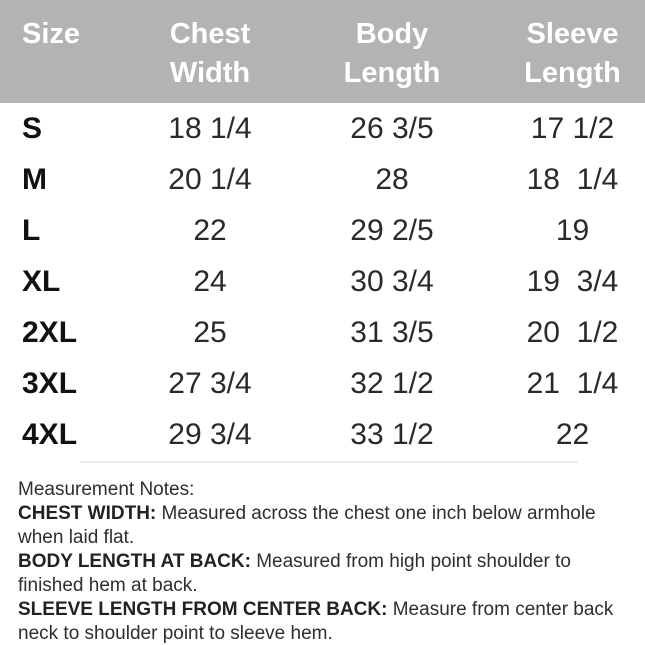 The width and height of the screenshot is (645, 645). What do you see at coordinates (572, 281) in the screenshot?
I see `sleeve-value: 19 3/4` at bounding box center [572, 281].